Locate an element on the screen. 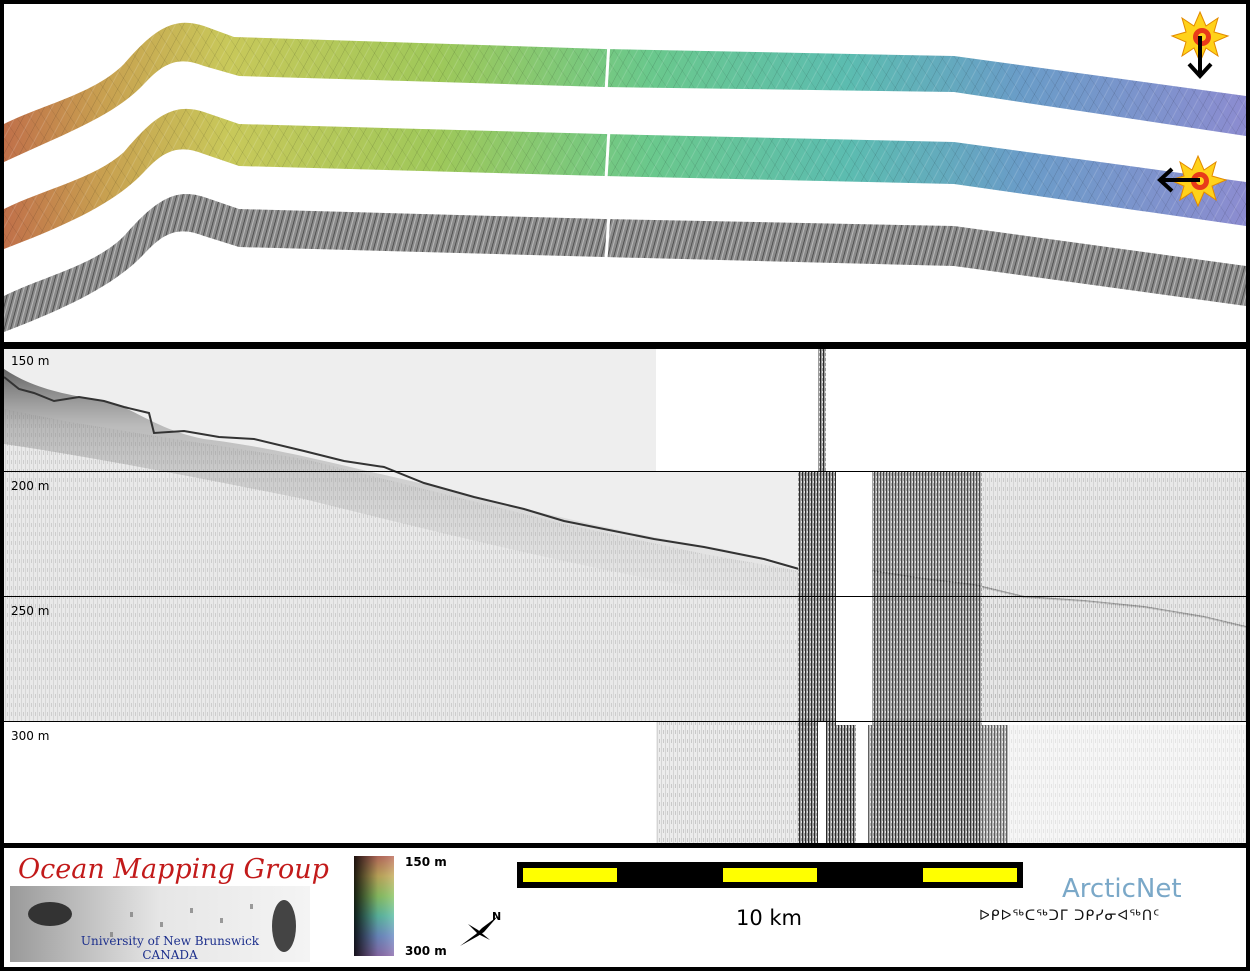  north-letter: N is located at coordinates (496, 916).